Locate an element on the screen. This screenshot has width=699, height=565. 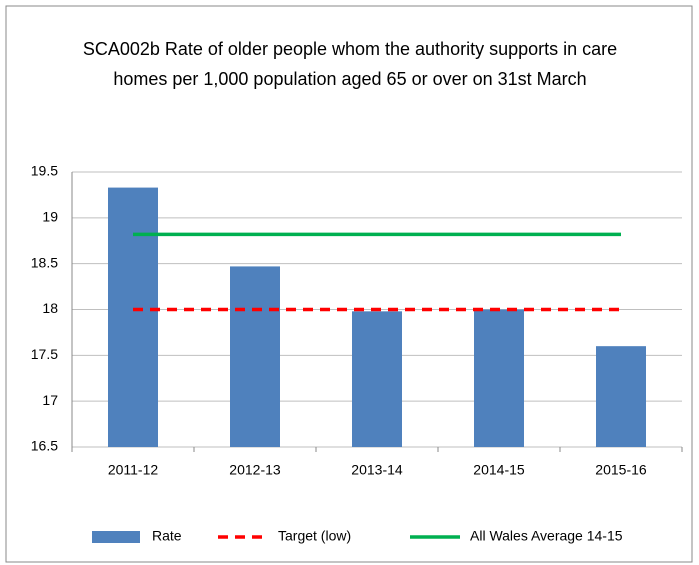
y-tick-label: 18 is located at coordinates (50, 308).